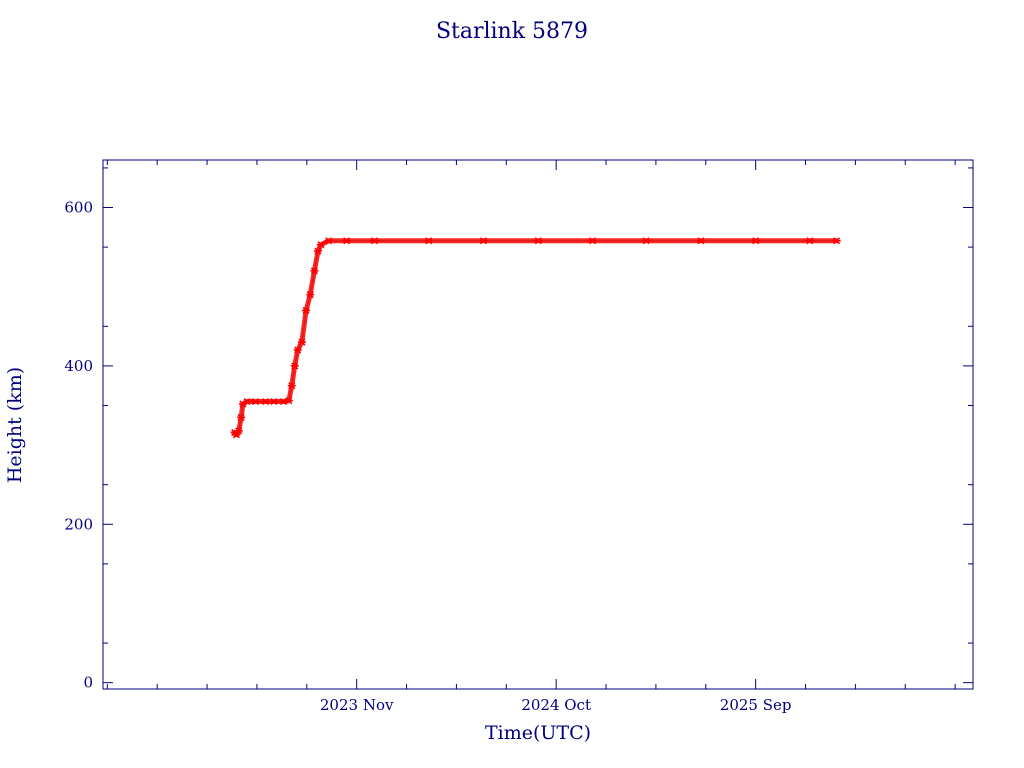 The height and width of the screenshot is (768, 1024). What do you see at coordinates (556, 705) in the screenshot?
I see `x-tick-label: 2024 Oct` at bounding box center [556, 705].